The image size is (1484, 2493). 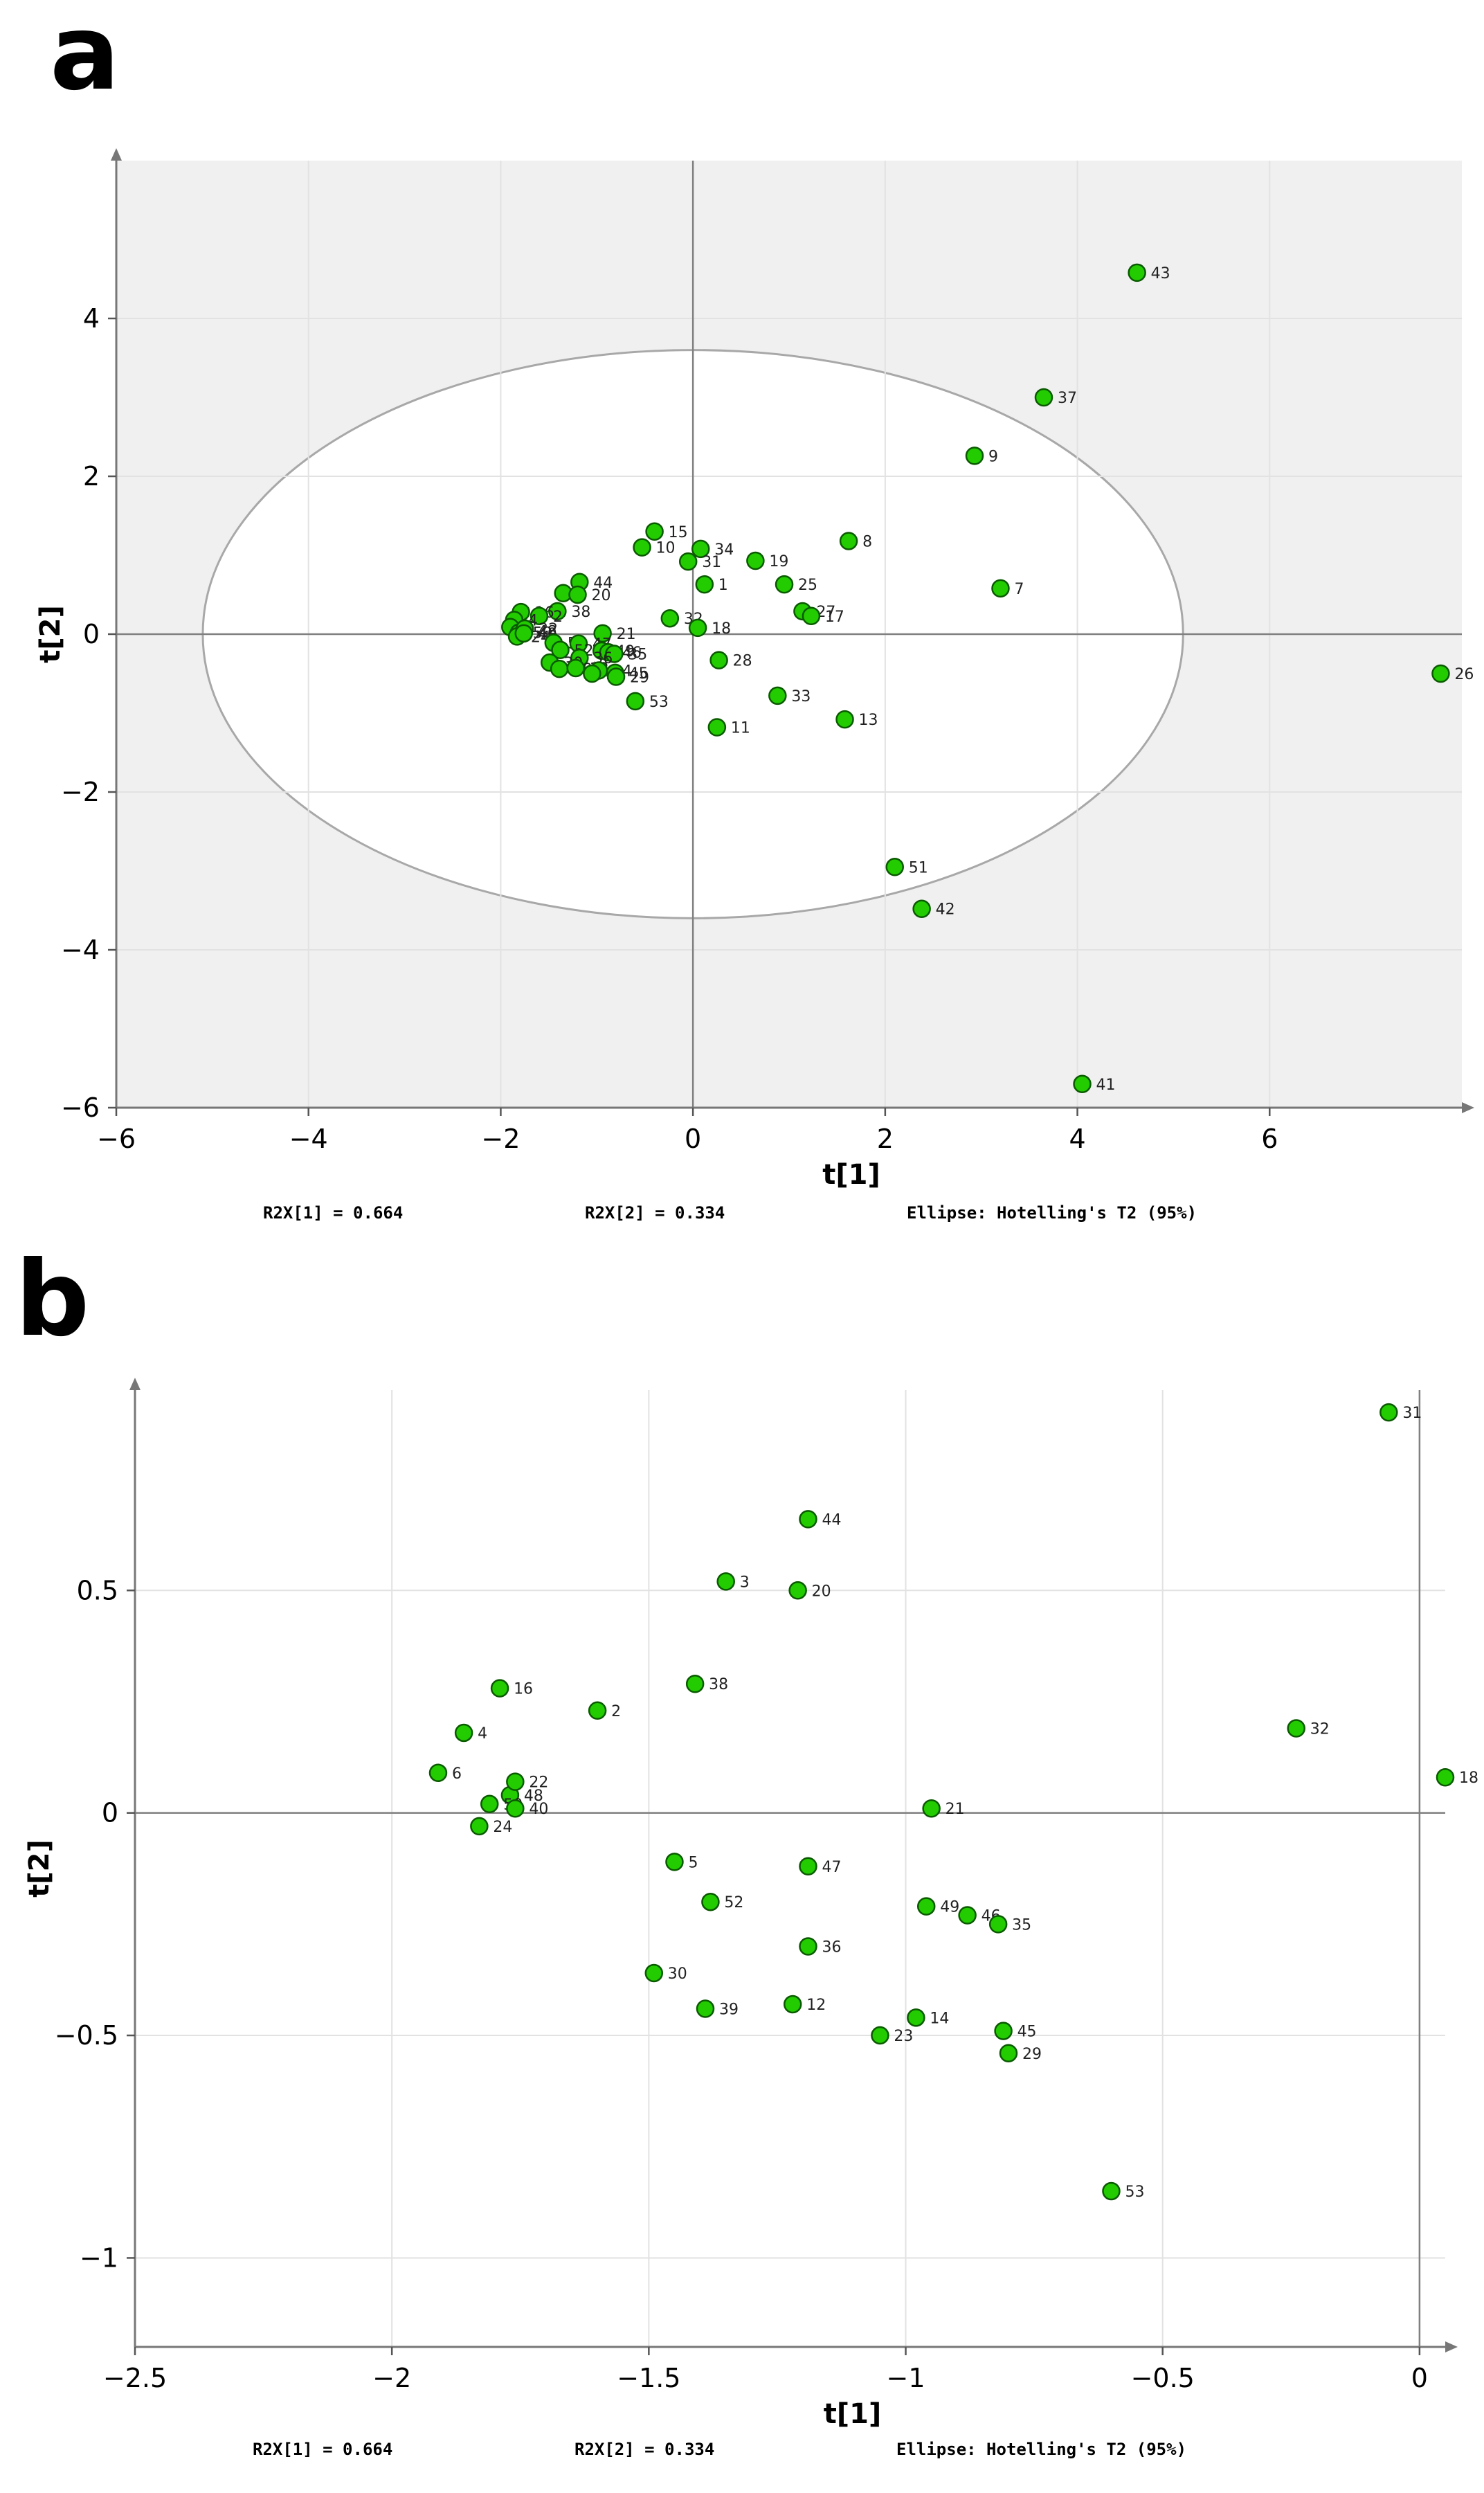 What do you see at coordinates (1451, 2346) in the screenshot?
I see `x-axis-arrow` at bounding box center [1451, 2346].